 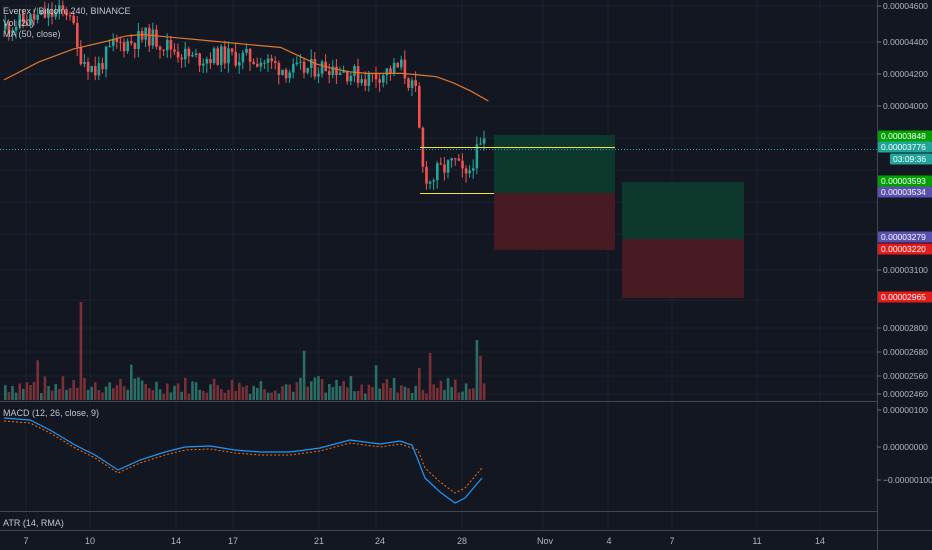 I want to click on price-label: 0.00002965, so click(x=903, y=297).